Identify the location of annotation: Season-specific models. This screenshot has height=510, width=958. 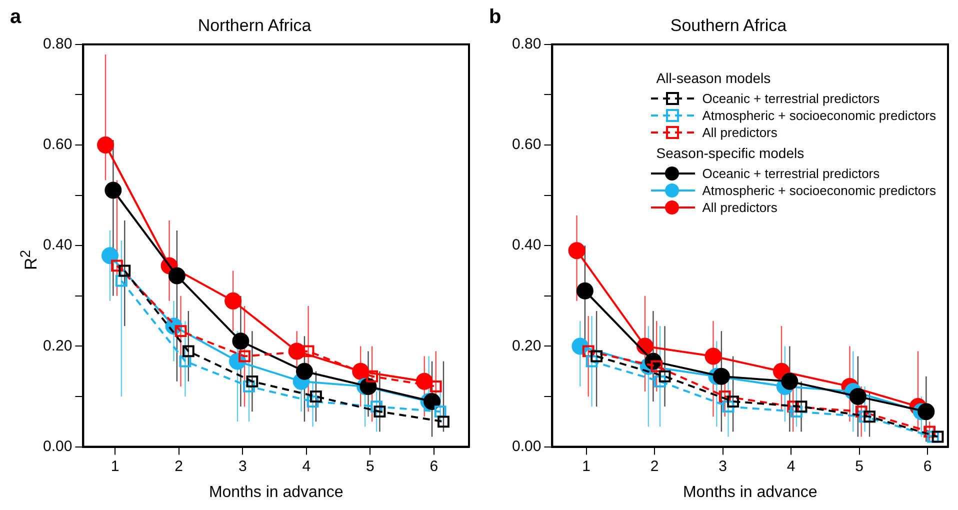
(731, 153).